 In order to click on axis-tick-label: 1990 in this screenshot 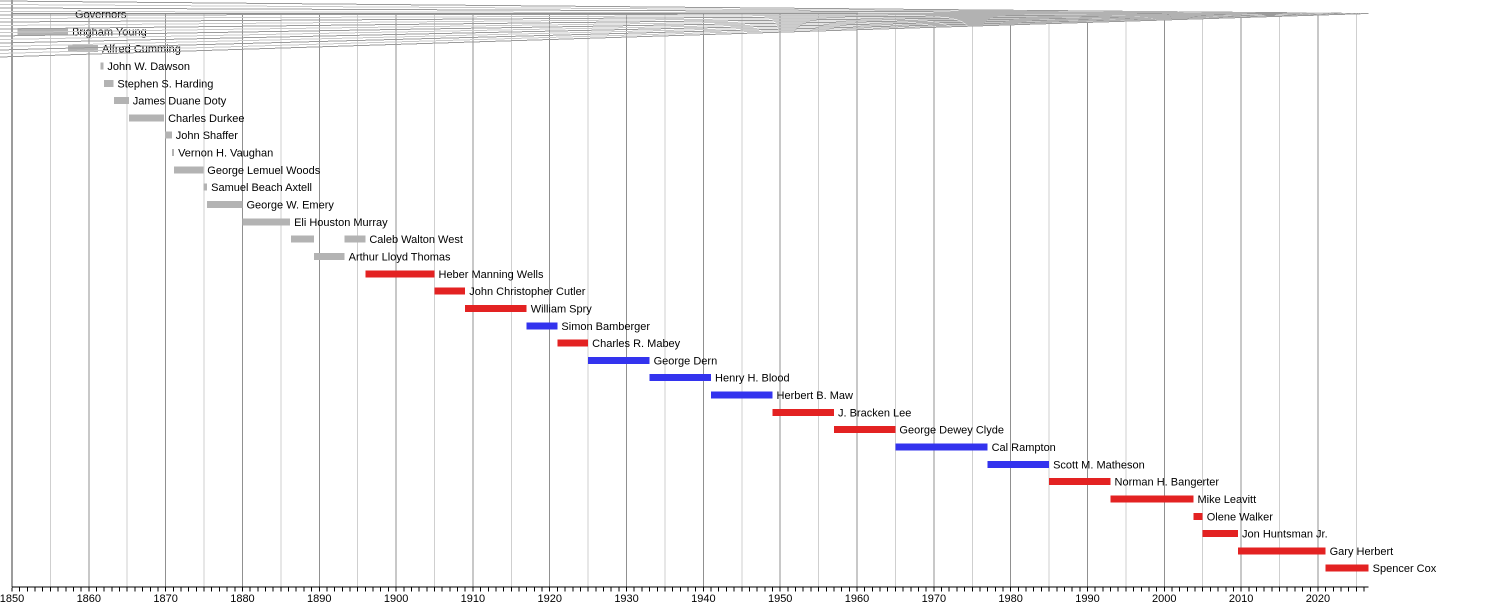, I will do `click(1087, 599)`.